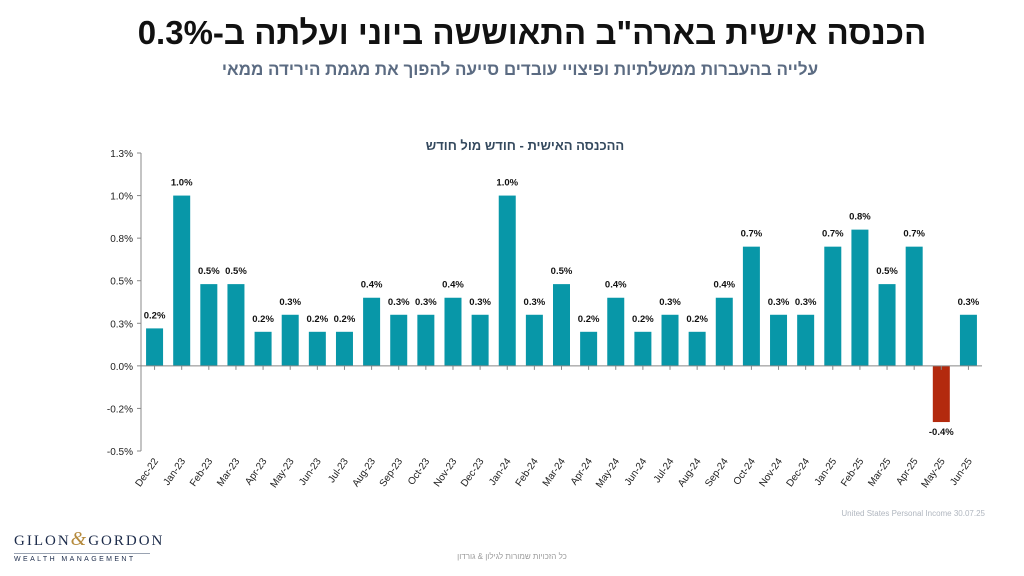 This screenshot has width=1024, height=576. I want to click on y-tick-label: 0.8%, so click(121, 239).